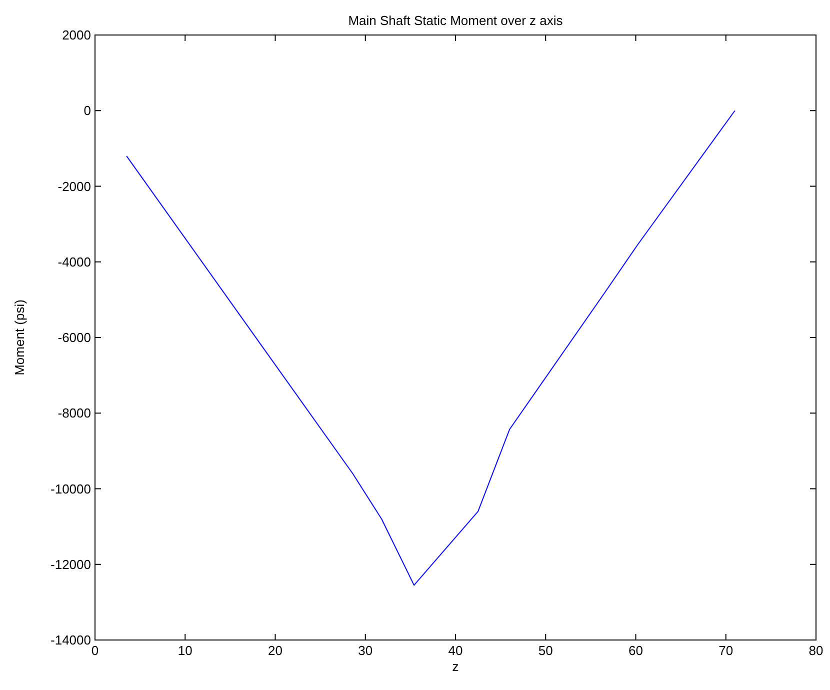 The width and height of the screenshot is (830, 690). What do you see at coordinates (545, 650) in the screenshot?
I see `x-tick-label: 50` at bounding box center [545, 650].